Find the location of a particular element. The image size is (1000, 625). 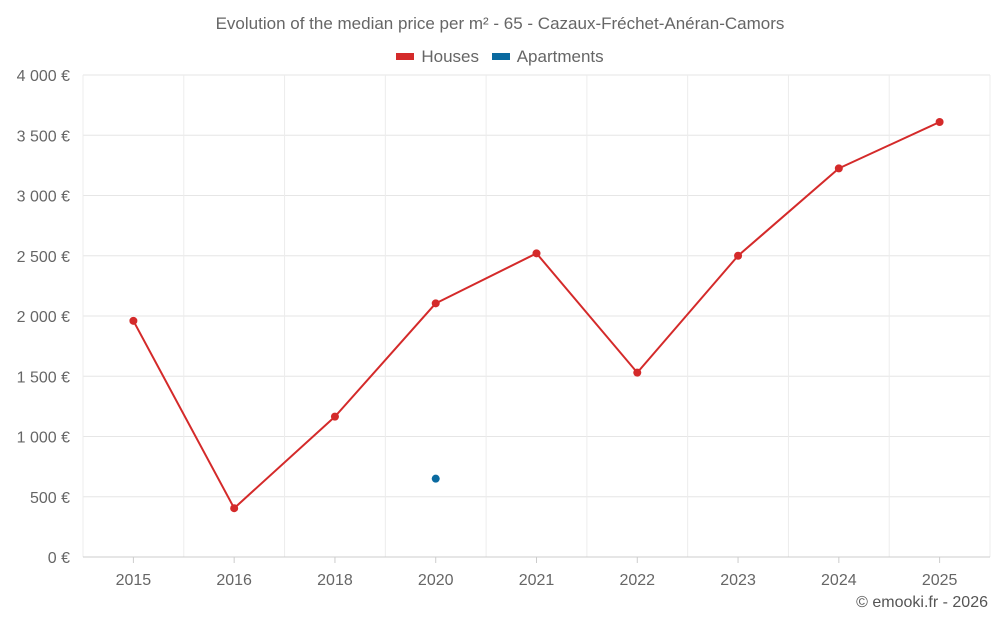

x-tick-label: 2025 is located at coordinates (940, 580).